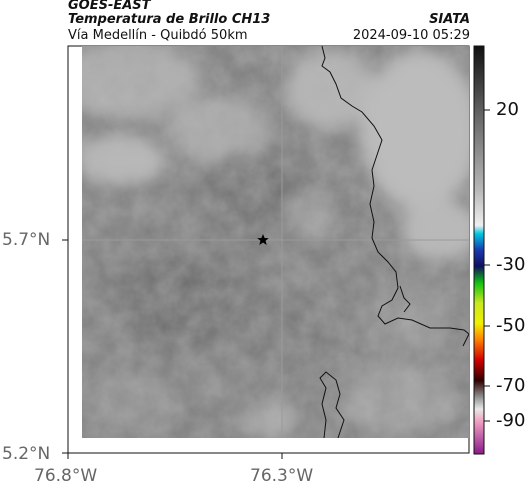 Image resolution: width=526 pixels, height=491 pixels. What do you see at coordinates (481, 250) in the screenshot?
I see `colorbar` at bounding box center [481, 250].